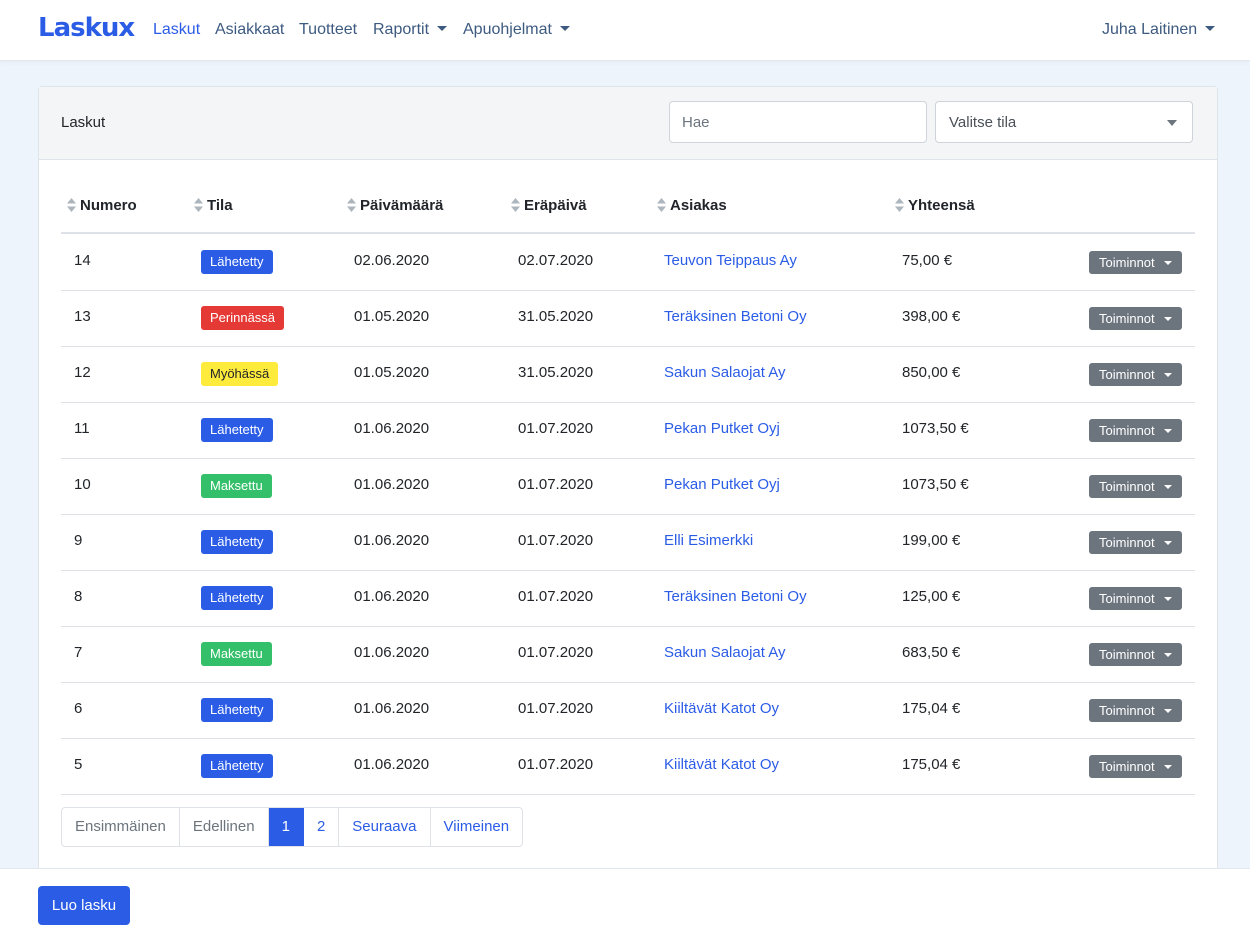 The image size is (1250, 937). Describe the element at coordinates (250, 29) in the screenshot. I see `nav-link-asiakkaat: Asiakkaat` at that location.